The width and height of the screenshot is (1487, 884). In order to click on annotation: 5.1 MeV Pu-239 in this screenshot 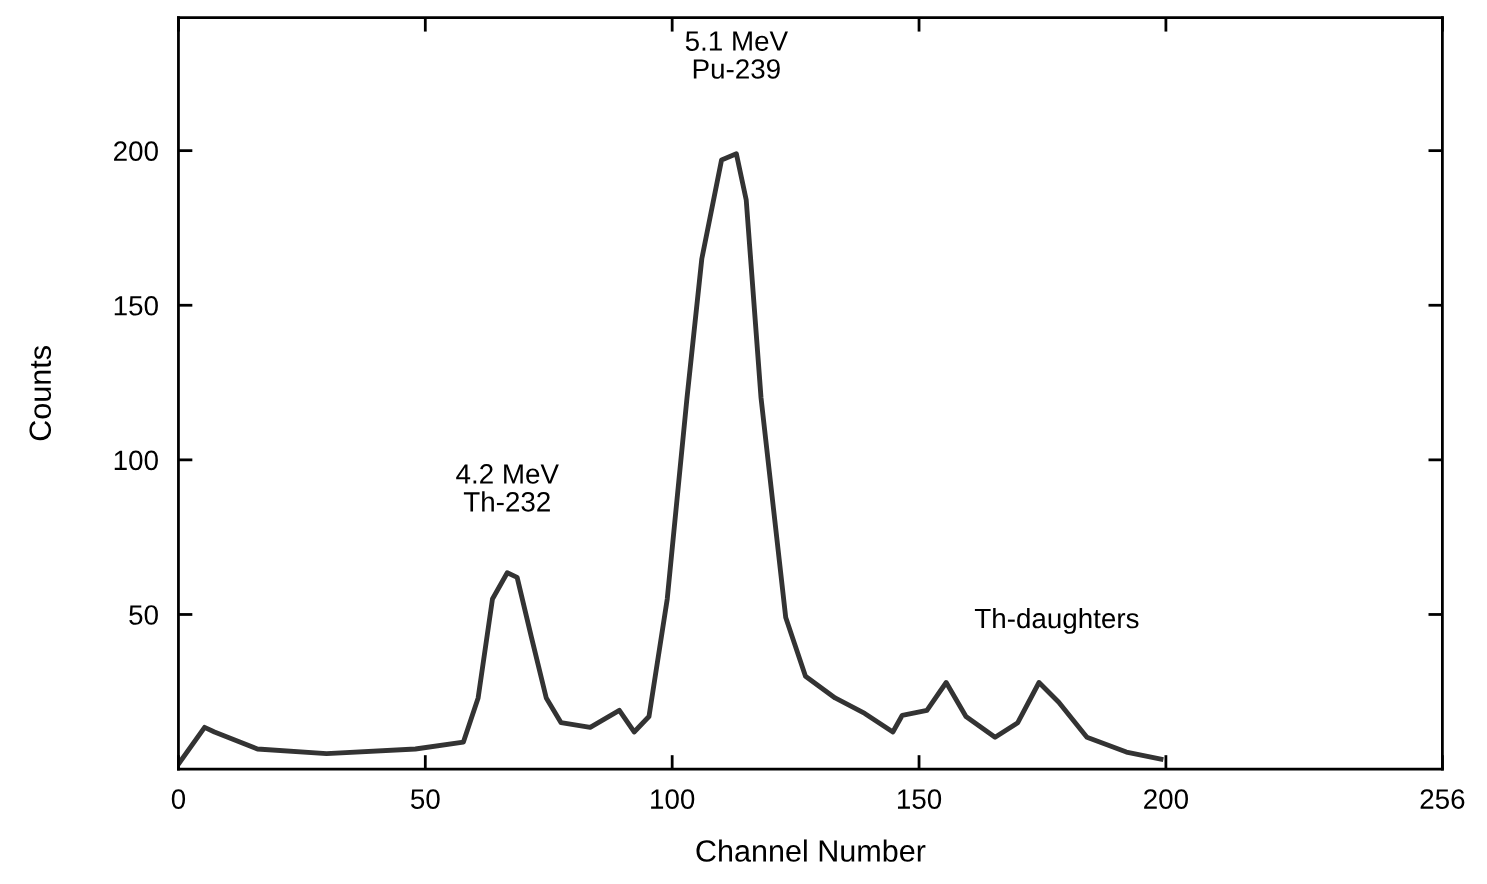, I will do `click(736, 55)`.